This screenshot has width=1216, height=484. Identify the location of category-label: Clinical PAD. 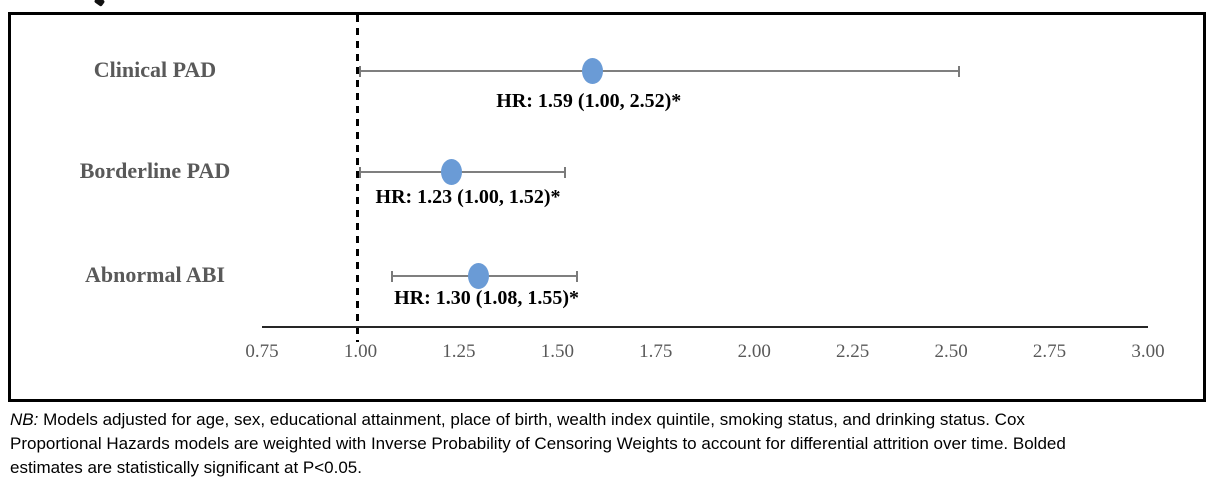
(155, 69).